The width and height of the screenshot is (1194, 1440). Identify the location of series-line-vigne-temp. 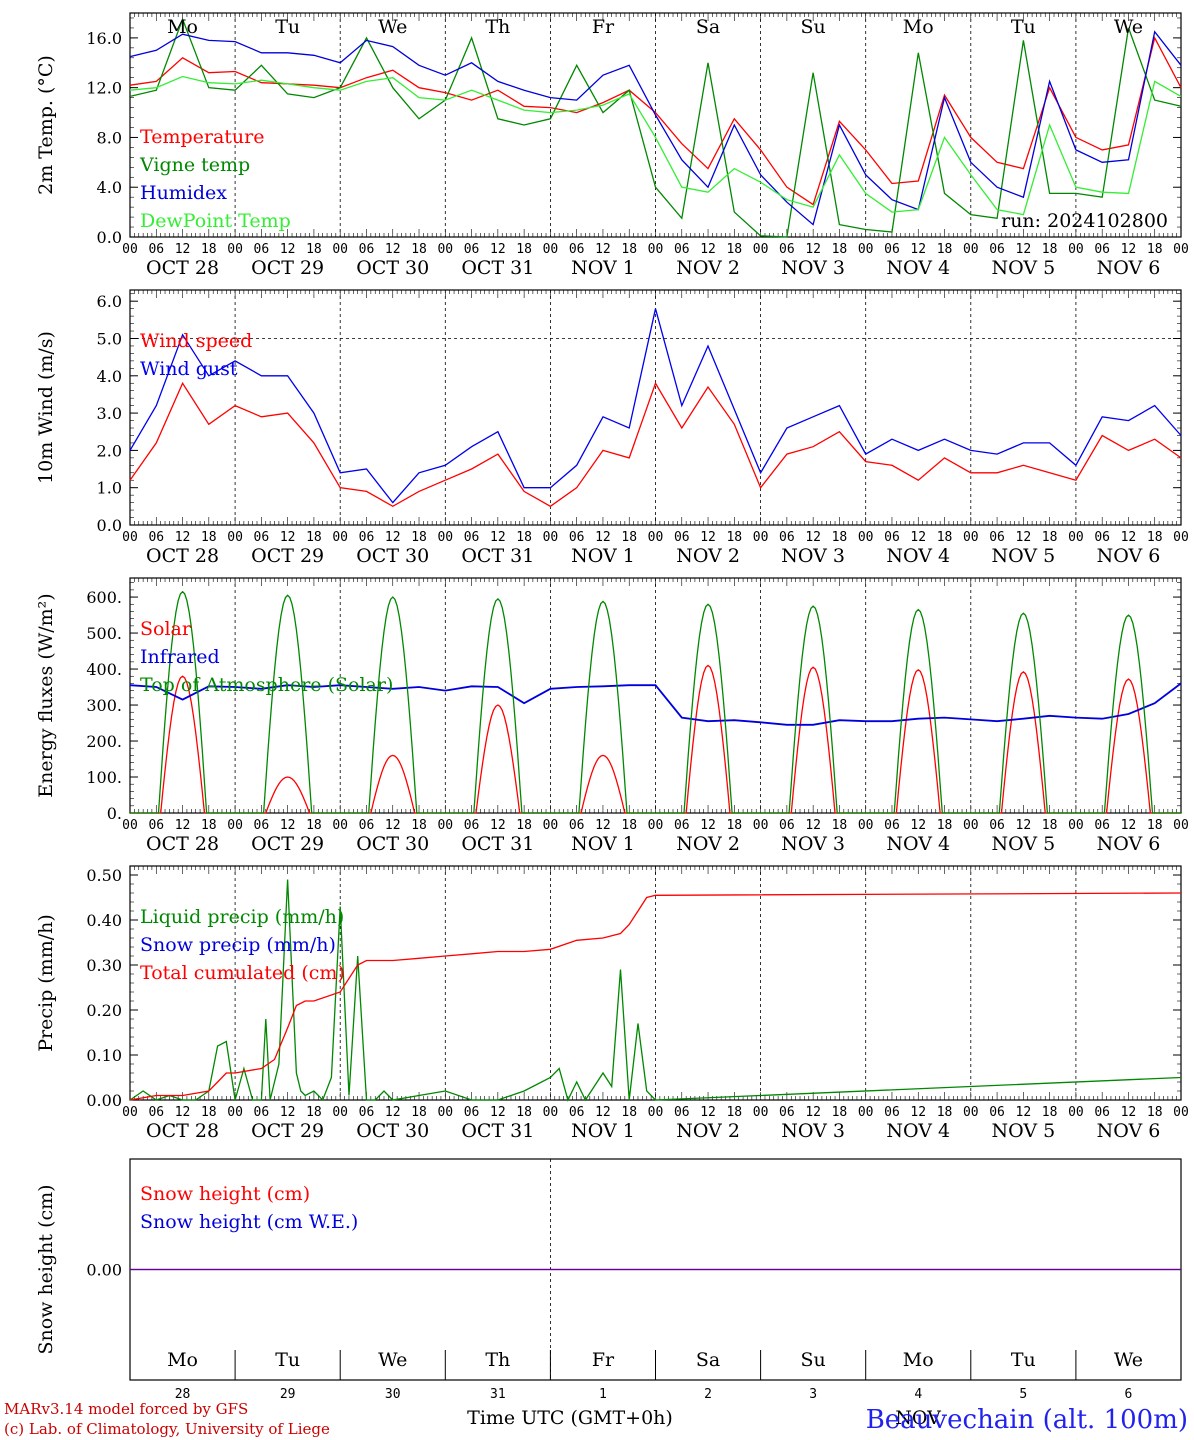
(655, 127).